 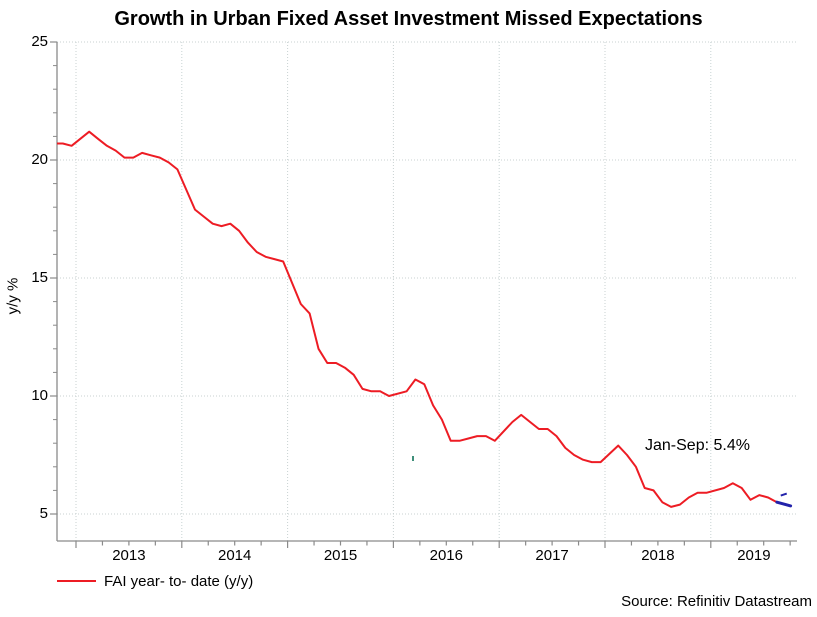 What do you see at coordinates (784, 504) in the screenshot?
I see `latest-value-marker` at bounding box center [784, 504].